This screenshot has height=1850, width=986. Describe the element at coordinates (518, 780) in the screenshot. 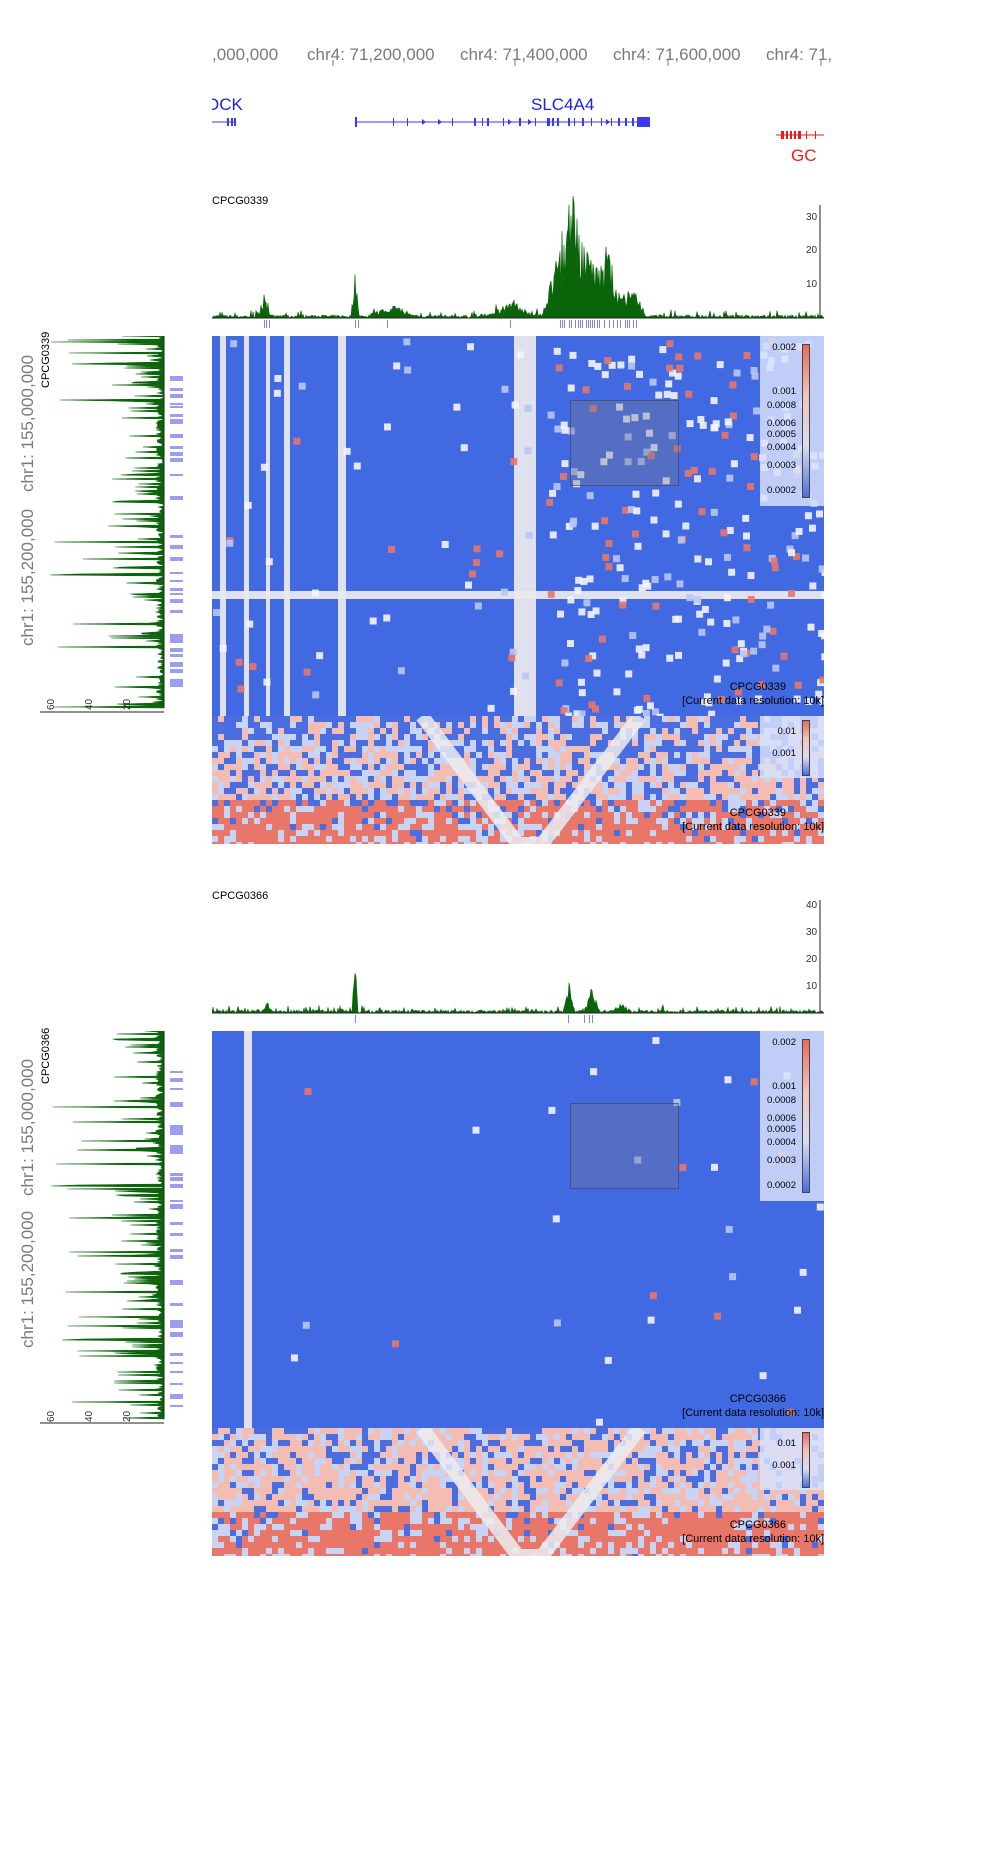

I see `triangle-heatmap` at that location.